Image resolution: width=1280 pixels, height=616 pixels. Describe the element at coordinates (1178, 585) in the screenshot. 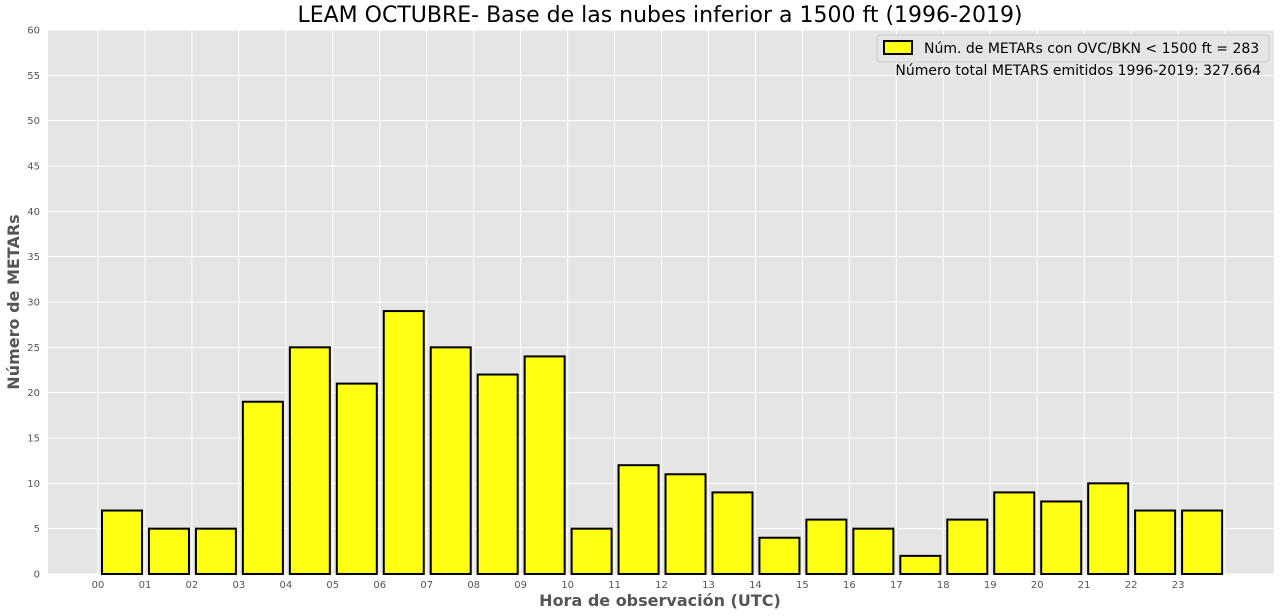

I see `x-tick-label: 23` at that location.